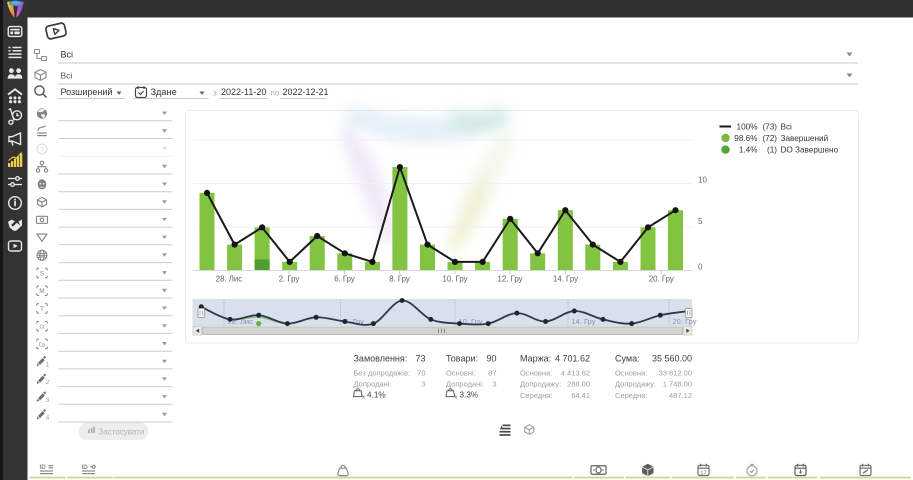 The image size is (913, 480). I want to click on svg-text: 100%, so click(747, 127).